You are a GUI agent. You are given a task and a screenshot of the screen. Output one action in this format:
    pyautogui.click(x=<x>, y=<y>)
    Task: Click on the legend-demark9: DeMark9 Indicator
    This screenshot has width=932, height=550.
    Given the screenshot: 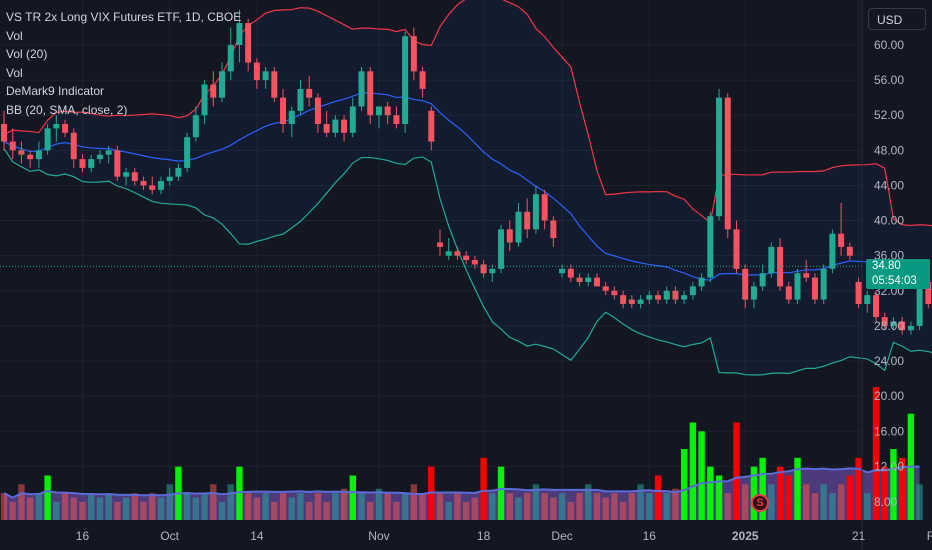 What is the action you would take?
    pyautogui.click(x=55, y=91)
    